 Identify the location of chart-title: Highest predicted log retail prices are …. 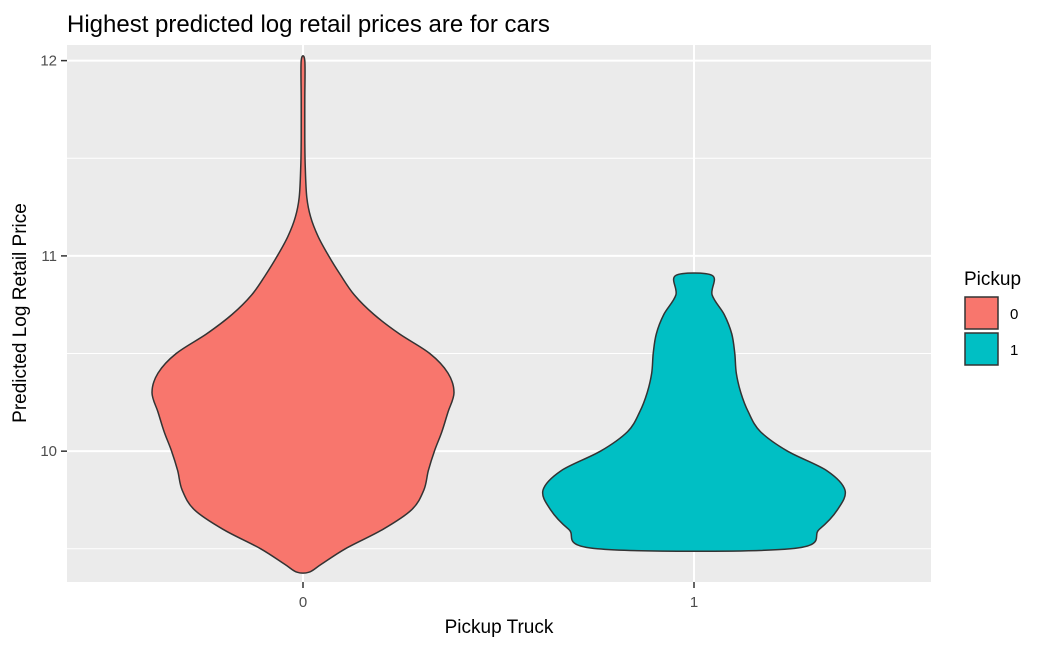
(308, 24).